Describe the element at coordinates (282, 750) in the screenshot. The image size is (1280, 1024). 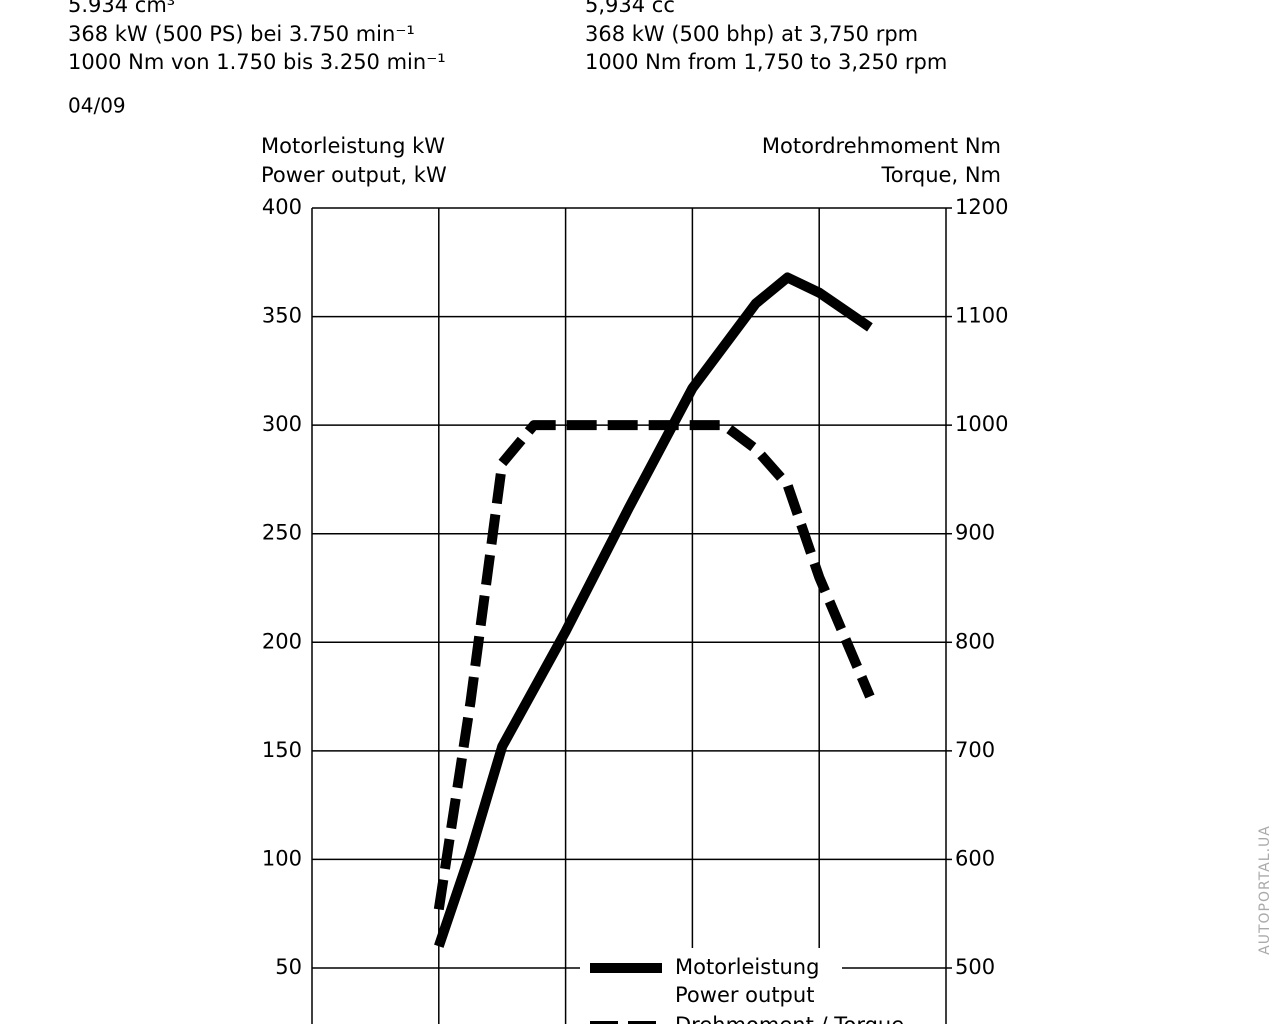
I see `y-tick-label: 150` at that location.